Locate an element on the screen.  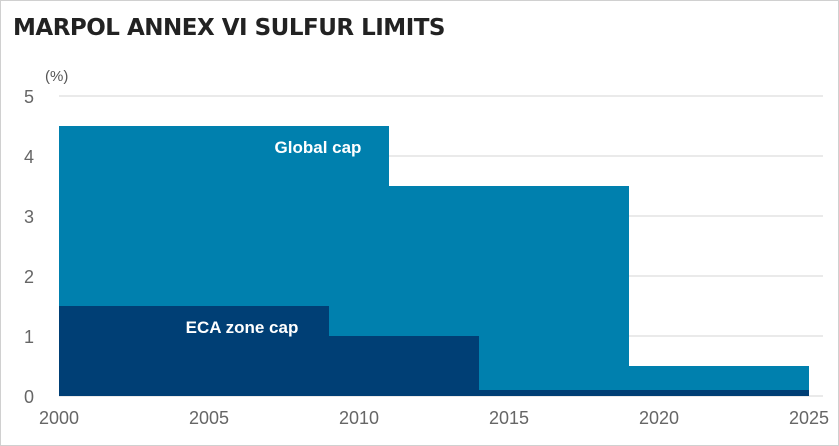
x-tick-label: 2025 is located at coordinates (809, 418).